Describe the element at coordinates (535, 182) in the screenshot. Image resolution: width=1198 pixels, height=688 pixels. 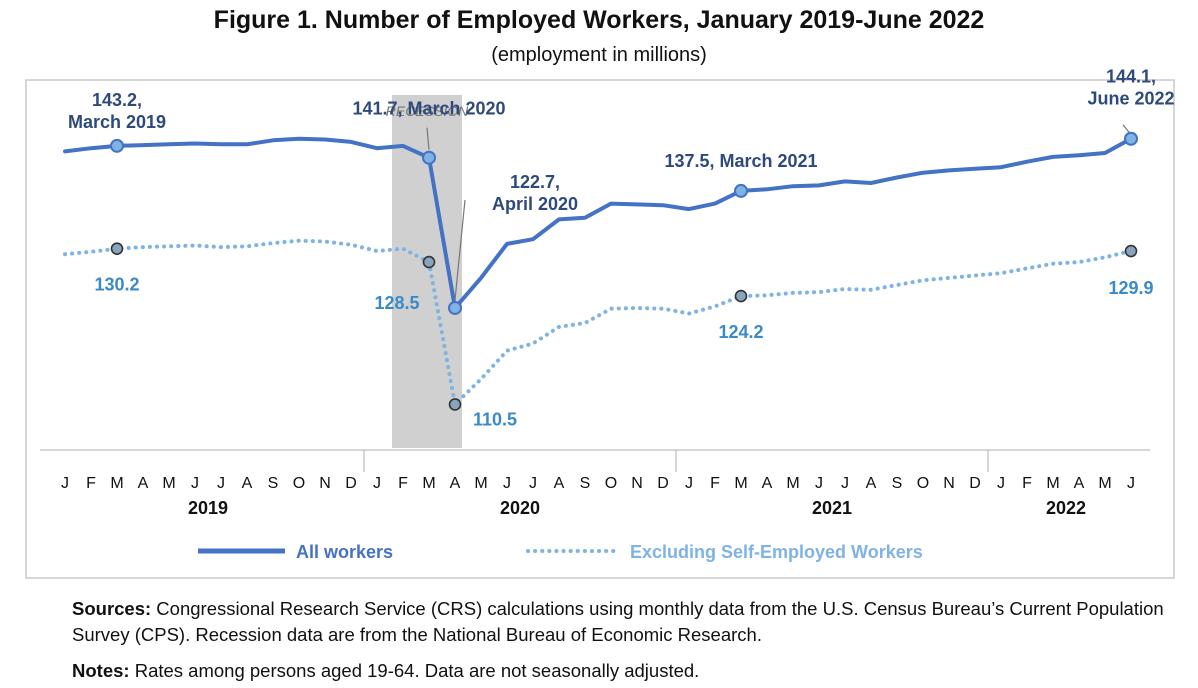
I see `annotation-label: 122.7,` at that location.